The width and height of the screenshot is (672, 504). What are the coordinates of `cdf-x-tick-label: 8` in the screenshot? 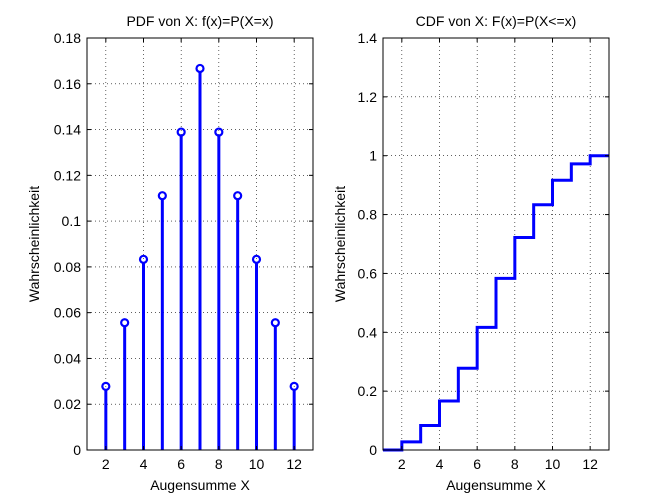 It's located at (515, 464).